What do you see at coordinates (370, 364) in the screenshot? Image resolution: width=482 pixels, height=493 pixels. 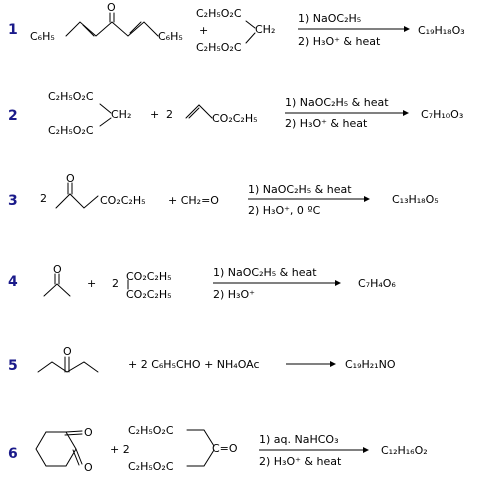 I see `product-formula: C₁₉H₂₁NO` at bounding box center [370, 364].